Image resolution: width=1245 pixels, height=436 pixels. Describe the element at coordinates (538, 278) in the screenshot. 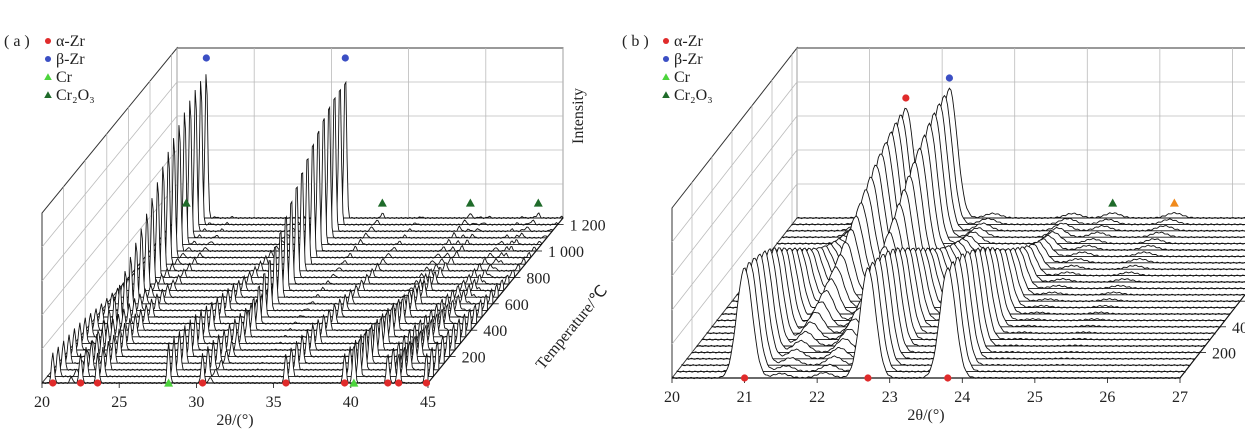

I see `y-tick-label: 800` at that location.